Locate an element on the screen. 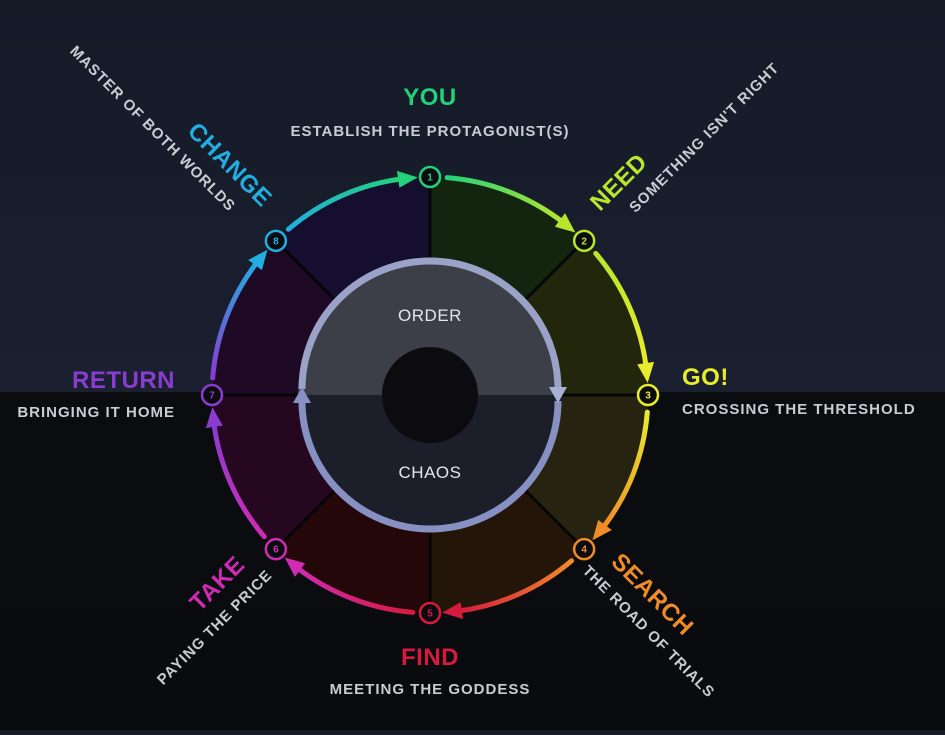 The width and height of the screenshot is (945, 735). step-subtitle: ESTABLISH THE PROTAGONIST(S) is located at coordinates (429, 131).